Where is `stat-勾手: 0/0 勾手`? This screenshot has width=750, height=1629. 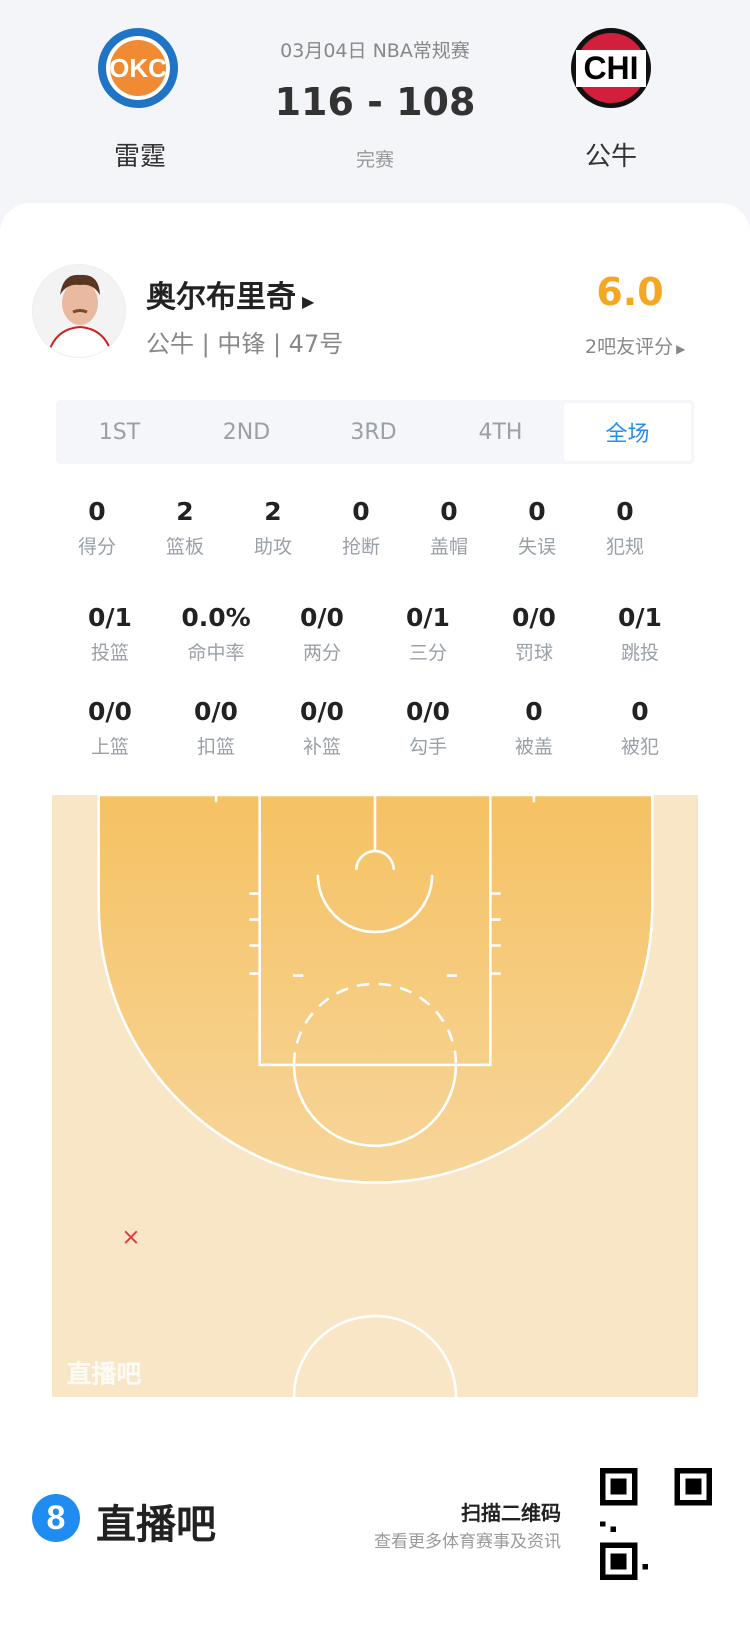
stat-勾手: 0/0 勾手 is located at coordinates (428, 728).